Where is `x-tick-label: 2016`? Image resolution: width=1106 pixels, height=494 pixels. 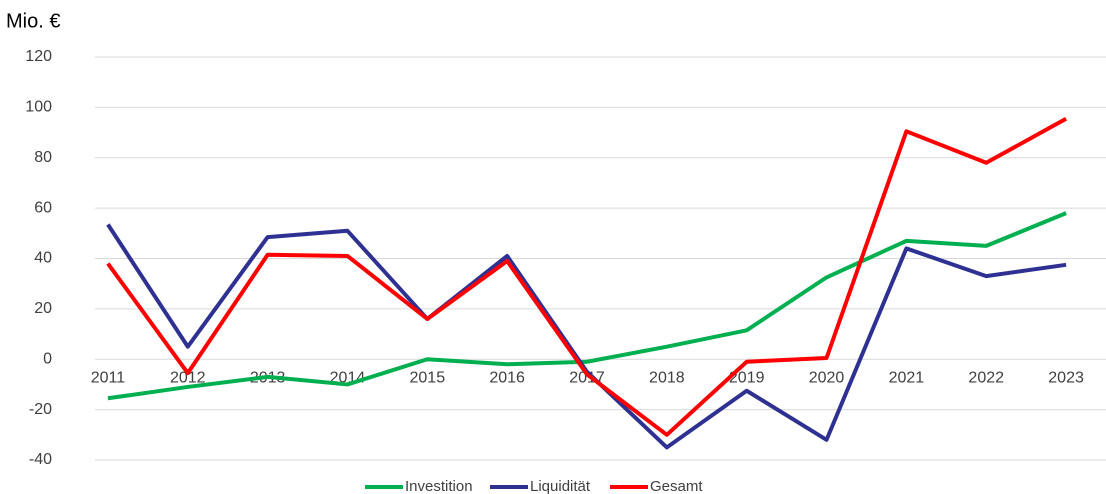 x-tick-label: 2016 is located at coordinates (507, 377).